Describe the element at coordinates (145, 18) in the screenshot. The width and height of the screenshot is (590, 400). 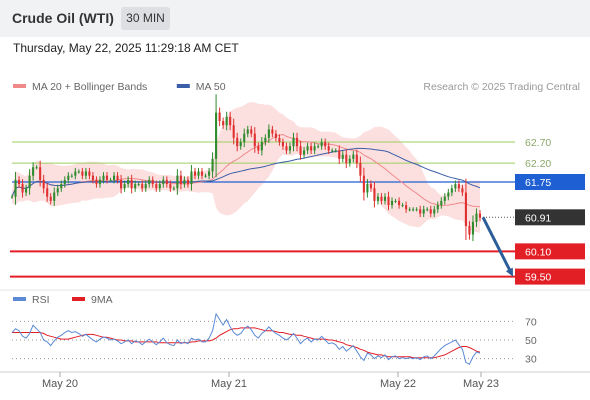
I see `timeframe-button: 30 MIN` at that location.